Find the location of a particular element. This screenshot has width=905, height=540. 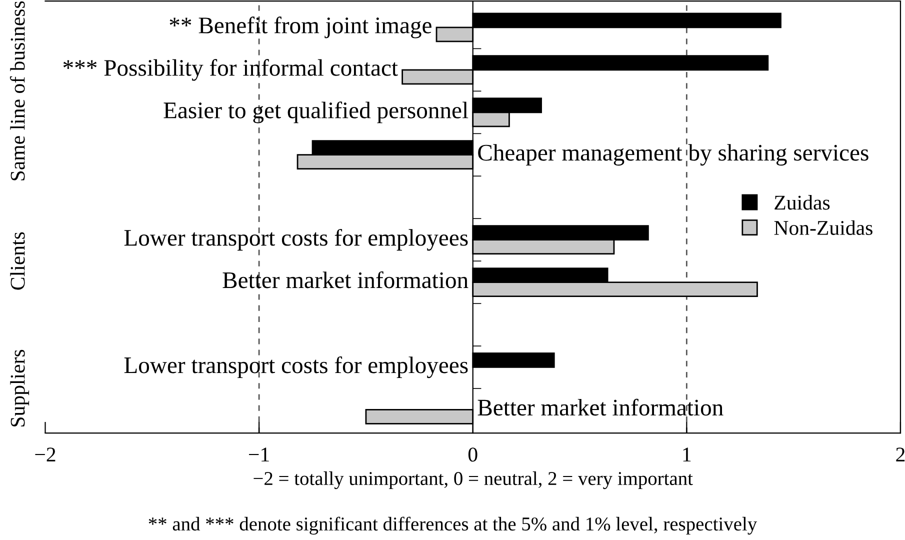

x-tick-label: 0 is located at coordinates (473, 455).